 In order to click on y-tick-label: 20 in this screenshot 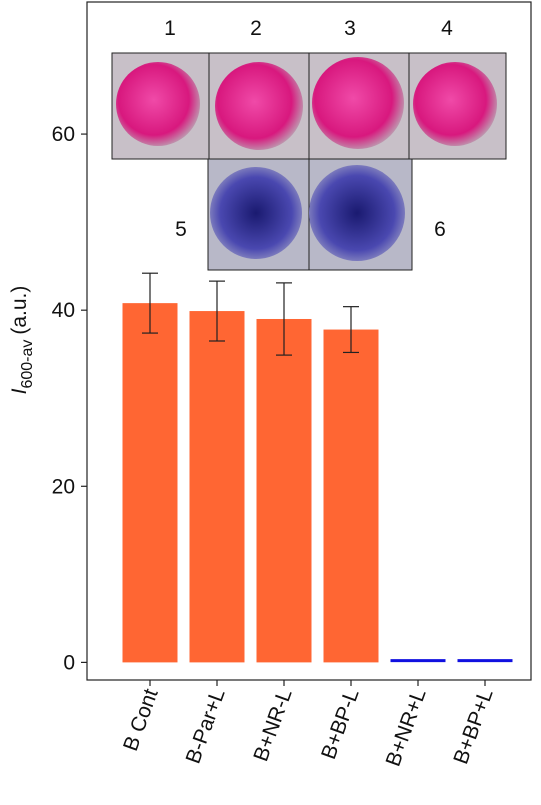, I will do `click(63, 486)`.